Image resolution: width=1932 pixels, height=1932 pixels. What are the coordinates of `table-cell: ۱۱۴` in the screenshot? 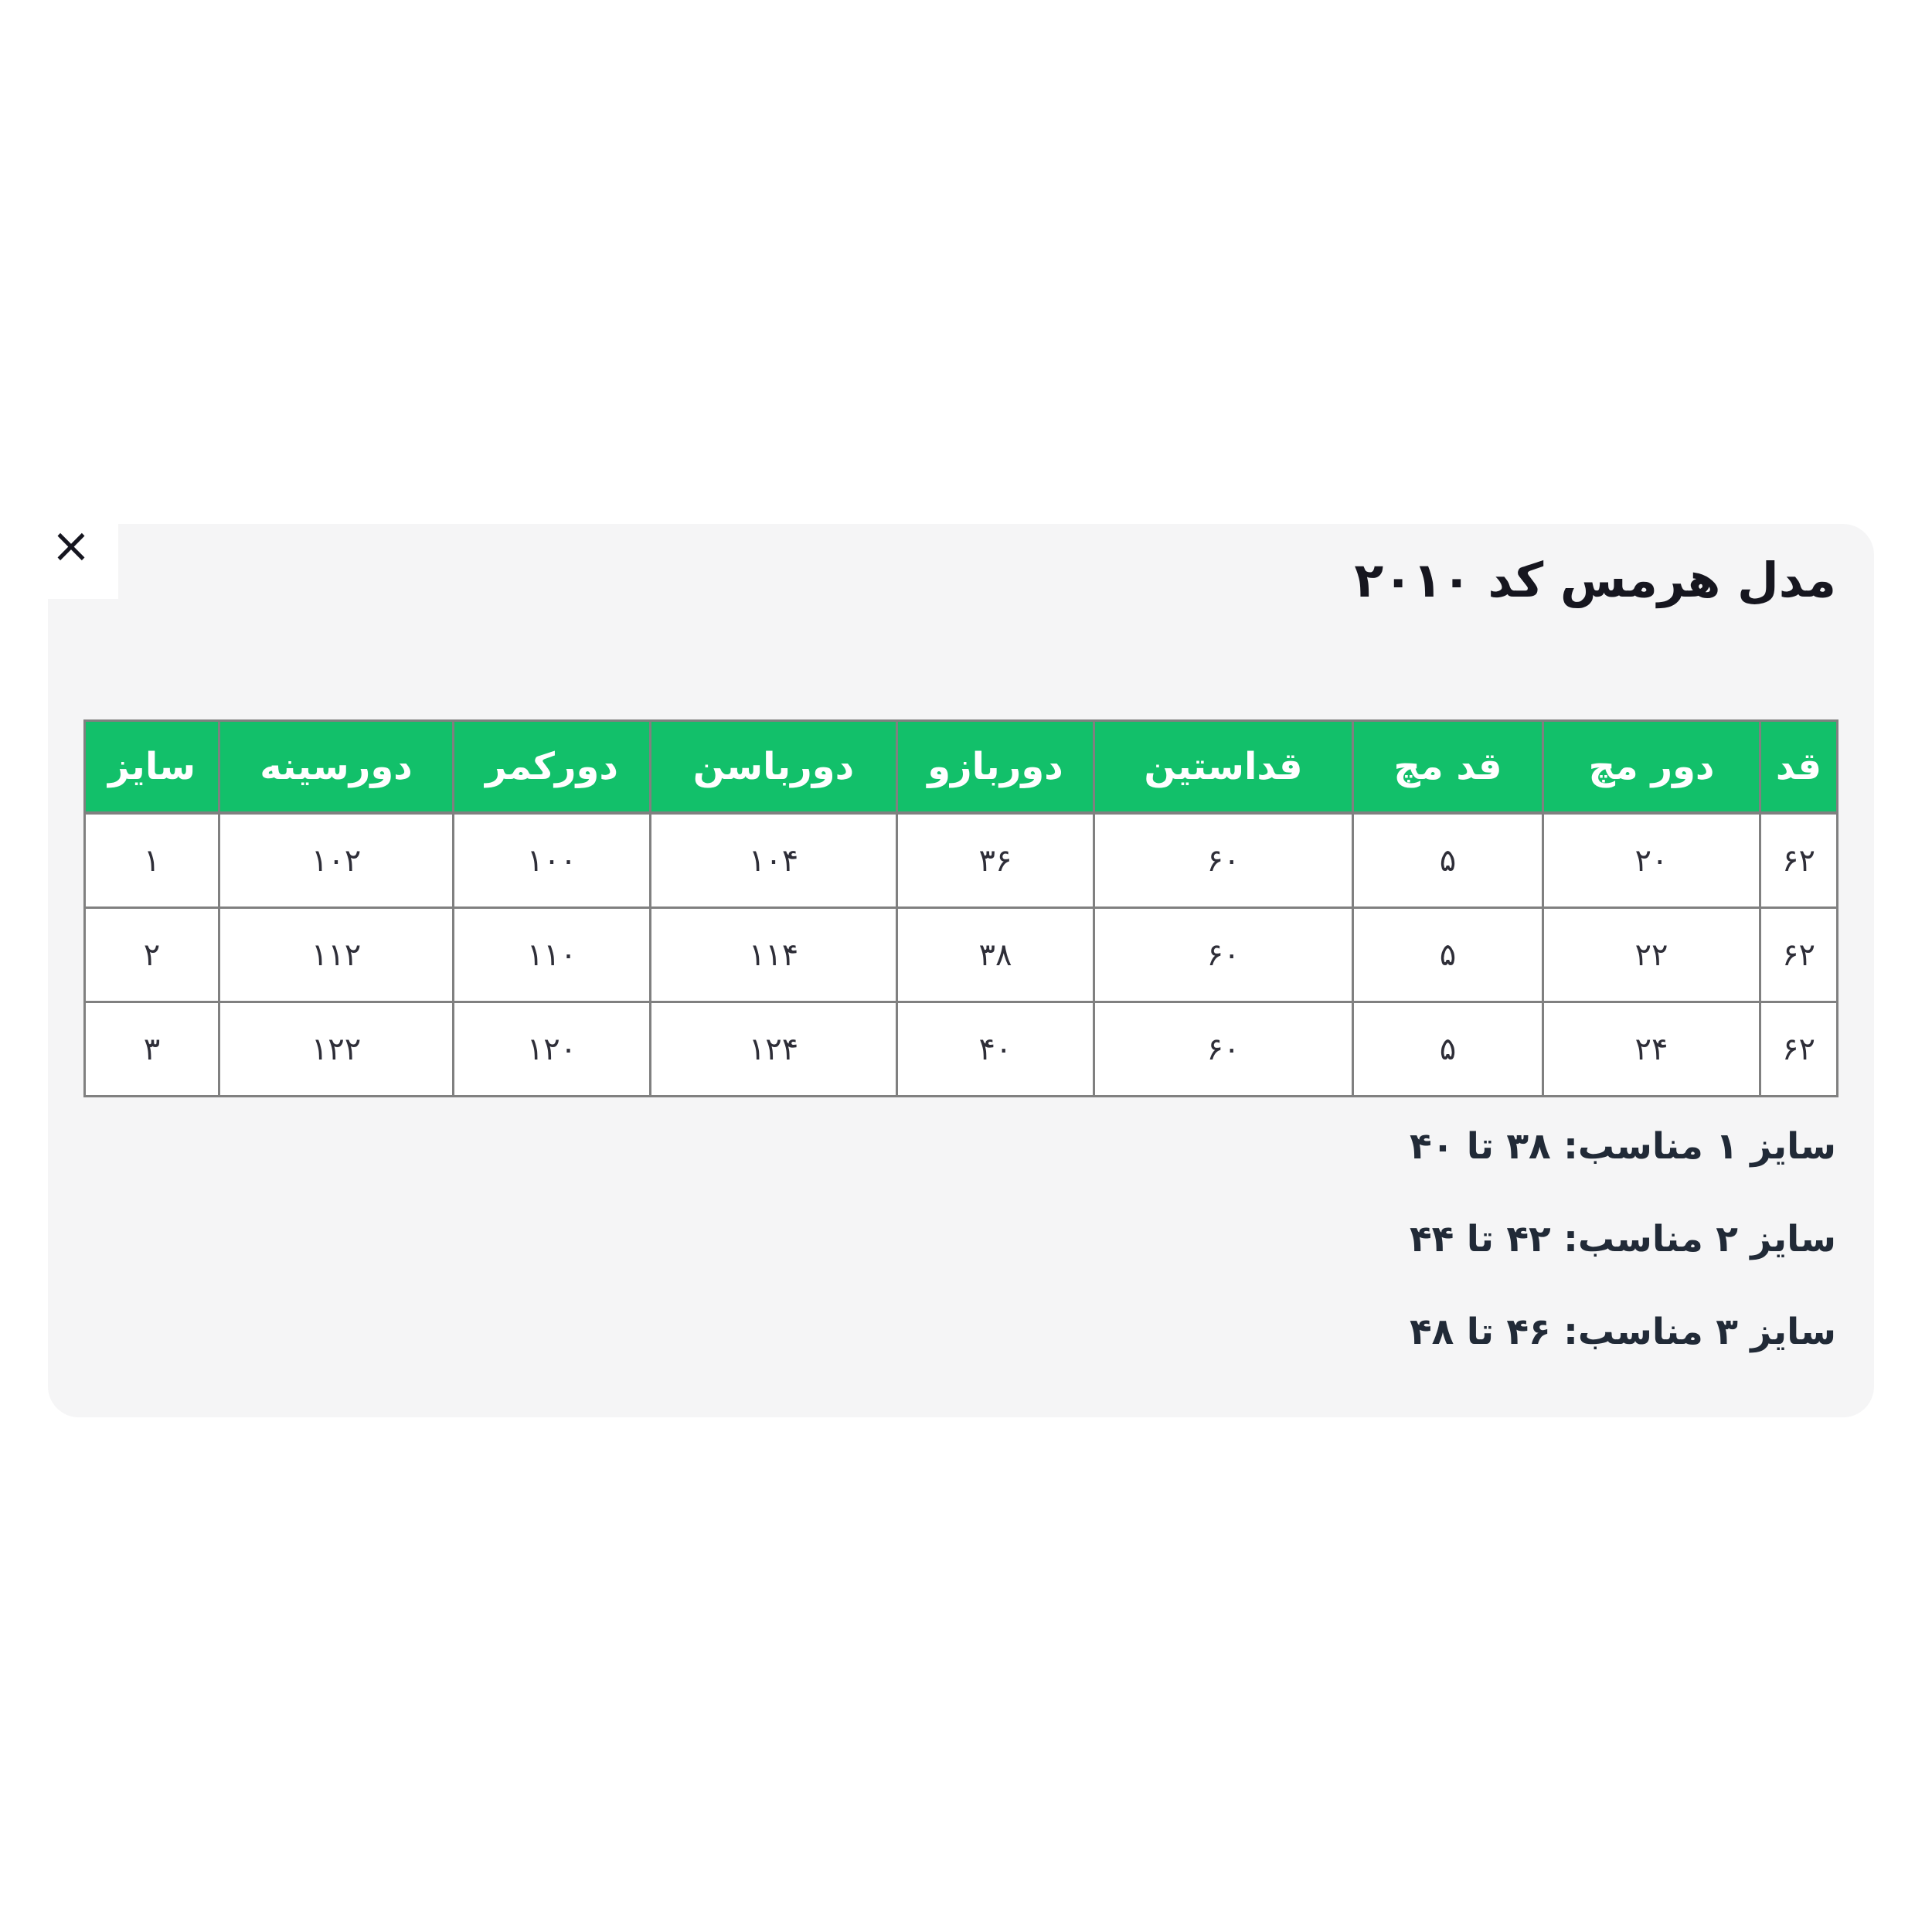 It's located at (773, 955).